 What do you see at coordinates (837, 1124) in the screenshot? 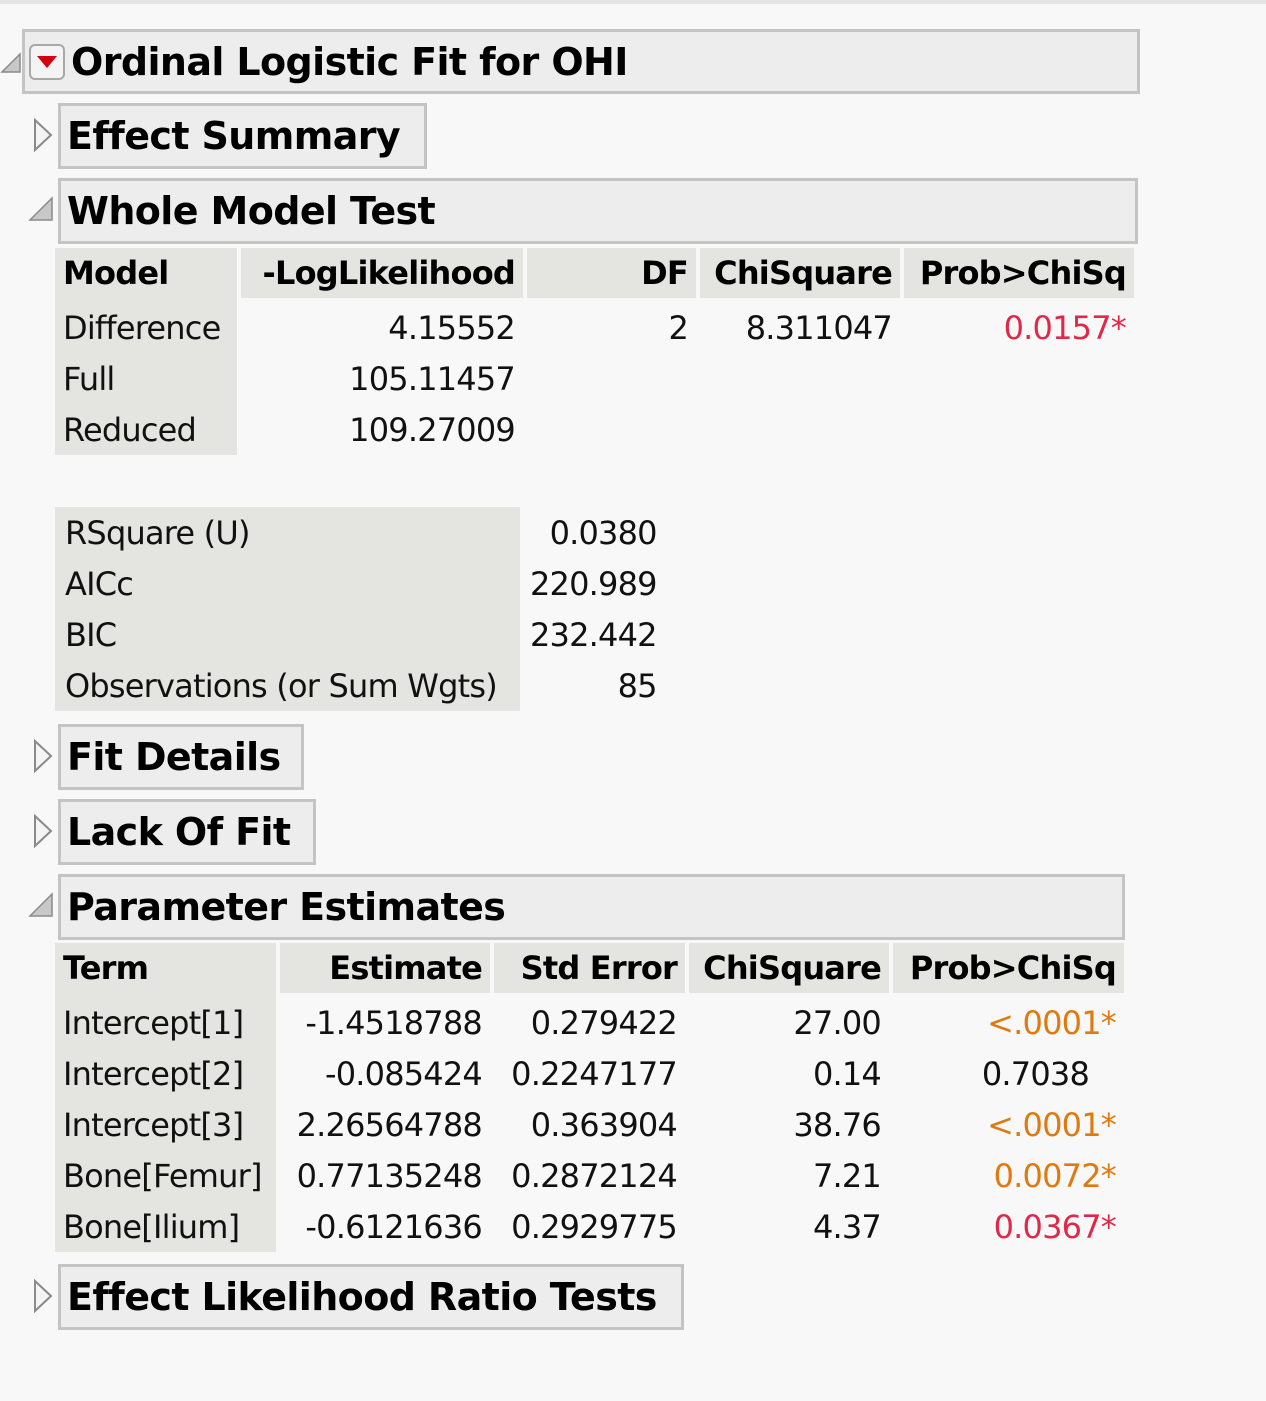
I see `chisq-value: 38.76` at bounding box center [837, 1124].